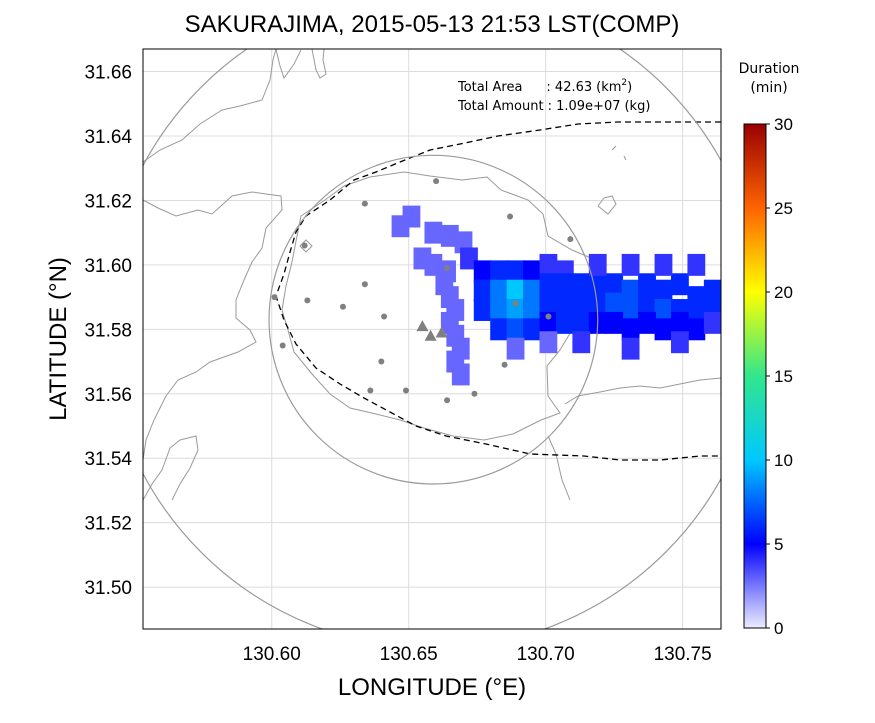 The height and width of the screenshot is (723, 875). Describe the element at coordinates (783, 124) in the screenshot. I see `colorbar-tick-label: 30` at that location.